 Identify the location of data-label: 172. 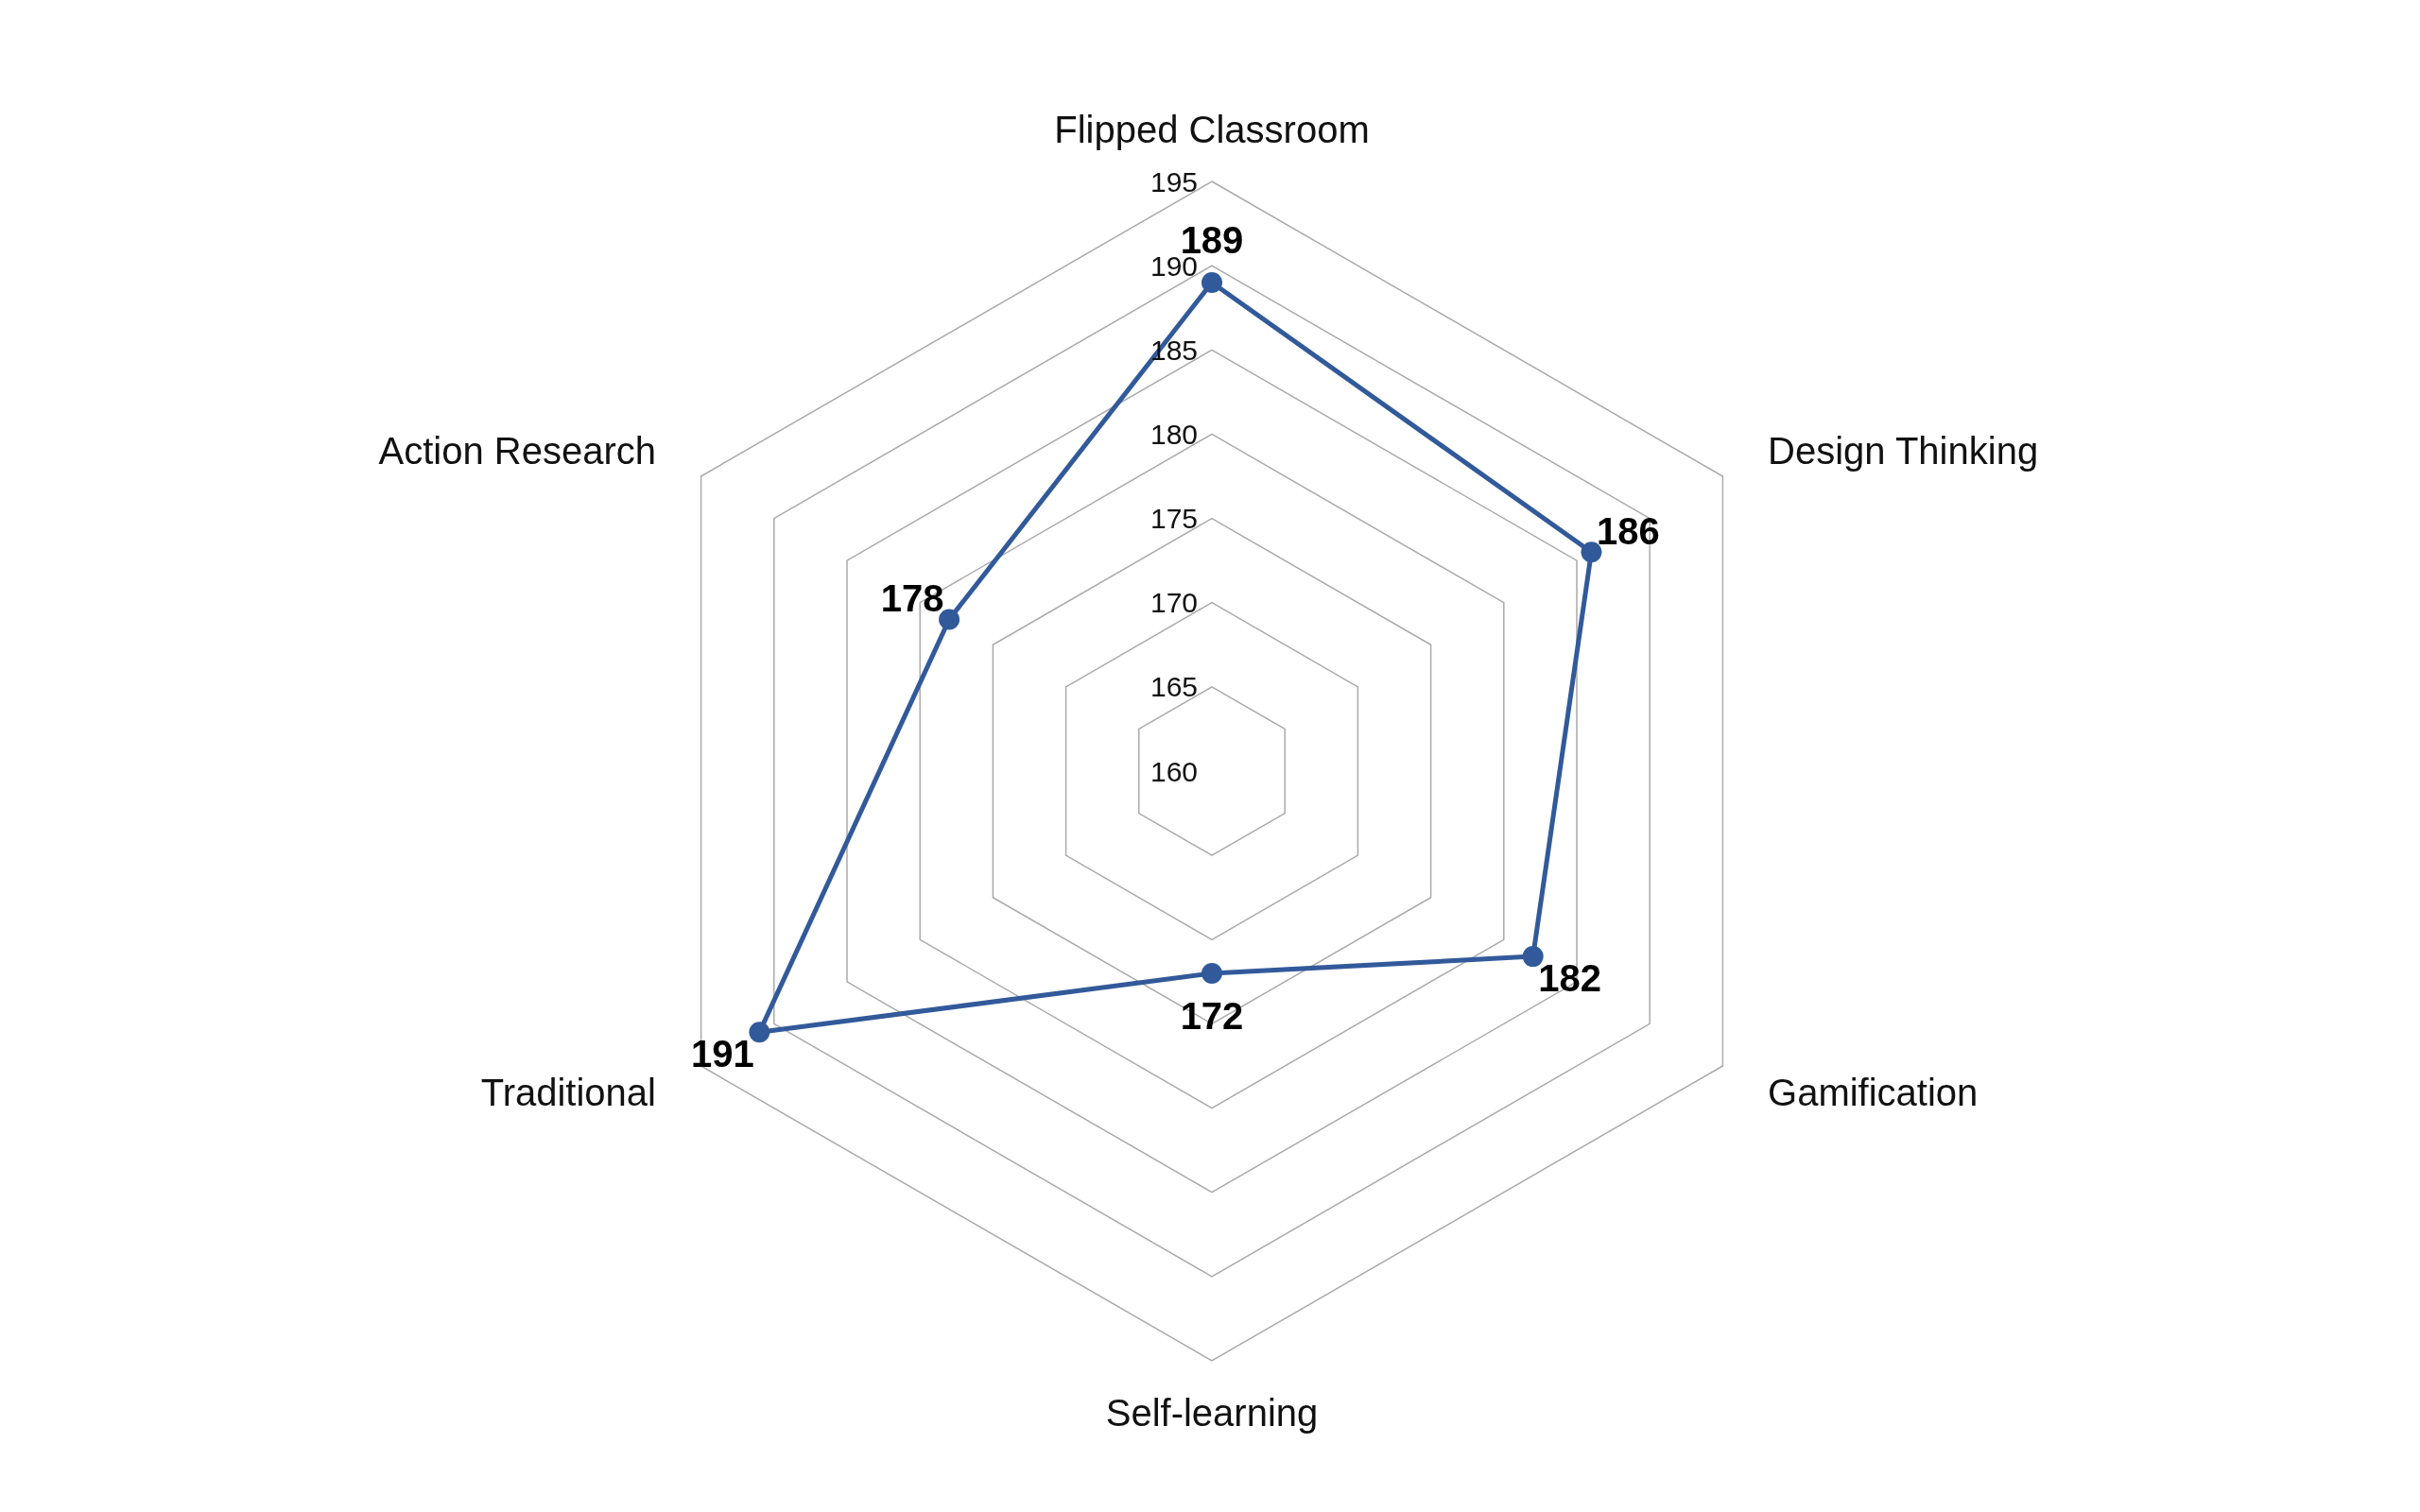
(1212, 1015).